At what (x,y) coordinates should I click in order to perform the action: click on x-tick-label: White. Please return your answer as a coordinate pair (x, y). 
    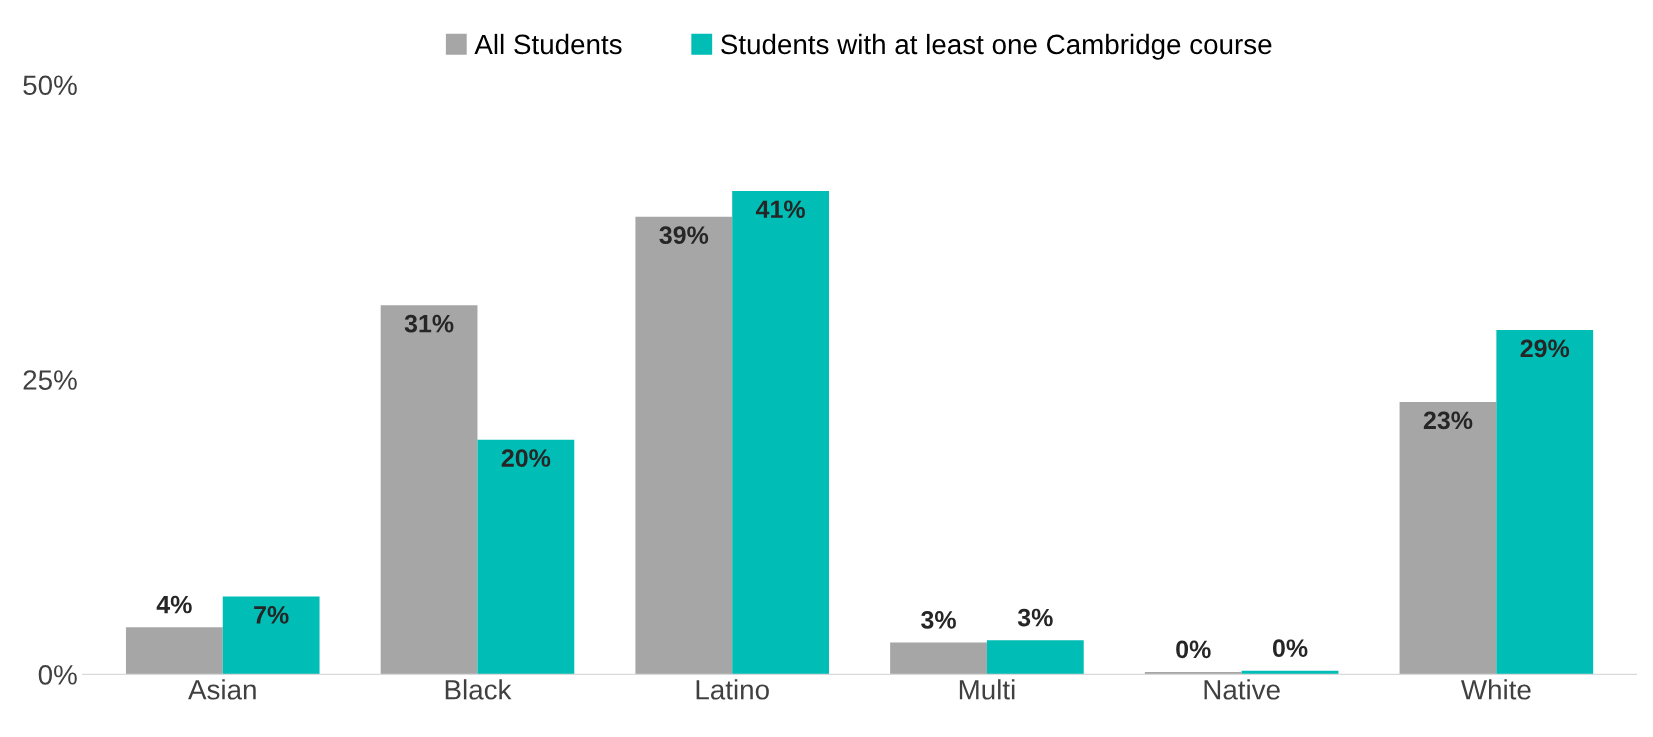
    Looking at the image, I should click on (1495, 689).